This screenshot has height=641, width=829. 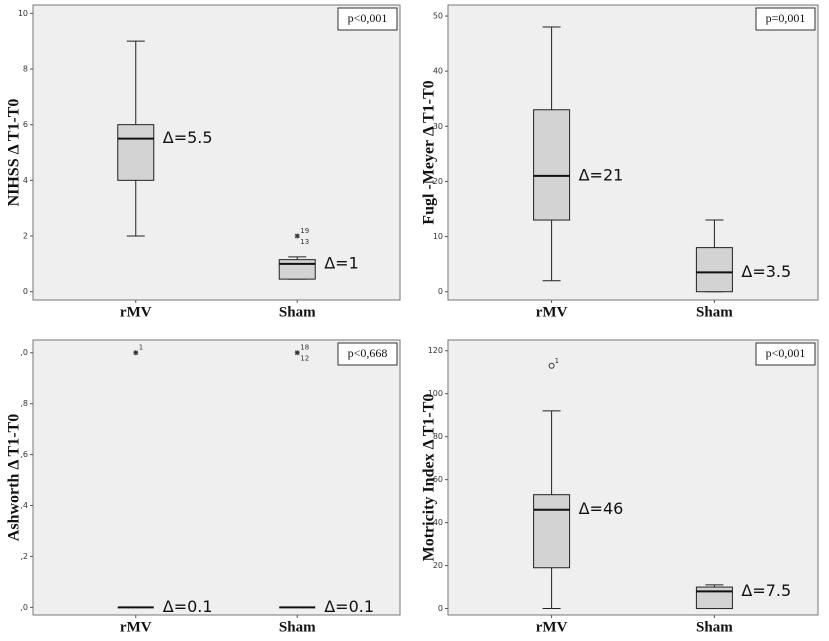 What do you see at coordinates (25, 180) in the screenshot?
I see `y-tick-label: 4` at bounding box center [25, 180].